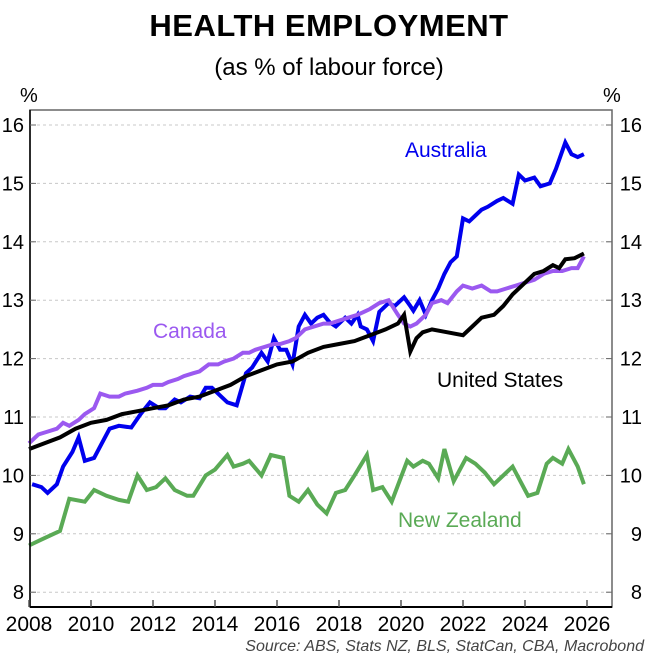  Describe the element at coordinates (307, 496) in the screenshot. I see `series-line-new-zealand` at that location.